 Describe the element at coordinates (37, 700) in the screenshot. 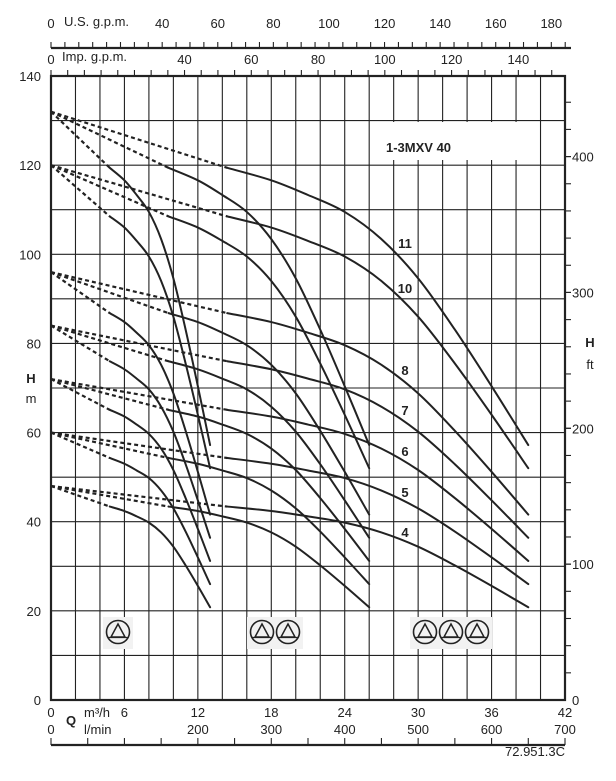

I see `y-tick-label: 0` at that location.